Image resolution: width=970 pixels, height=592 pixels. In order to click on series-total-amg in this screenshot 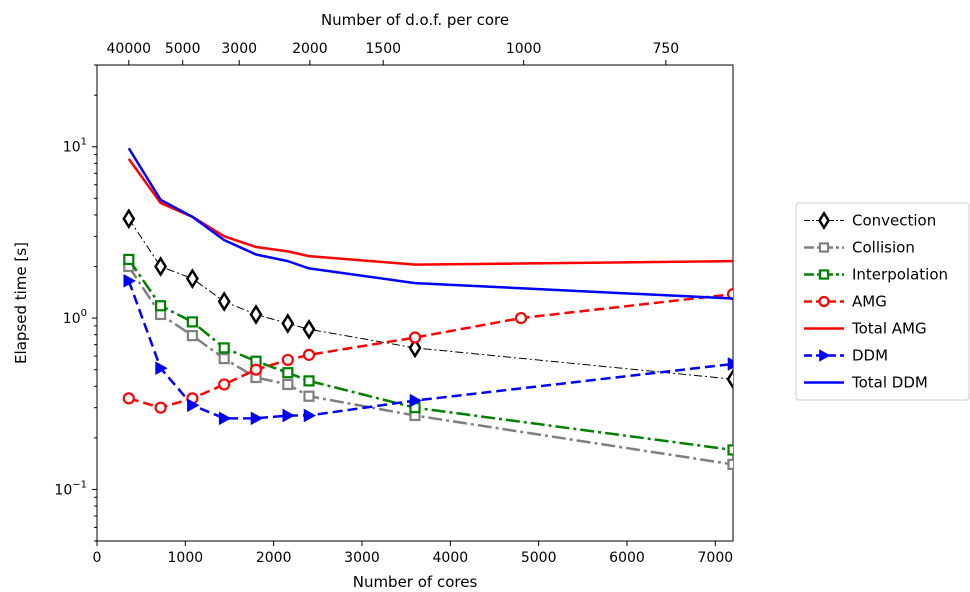, I will do `click(430, 212)`.